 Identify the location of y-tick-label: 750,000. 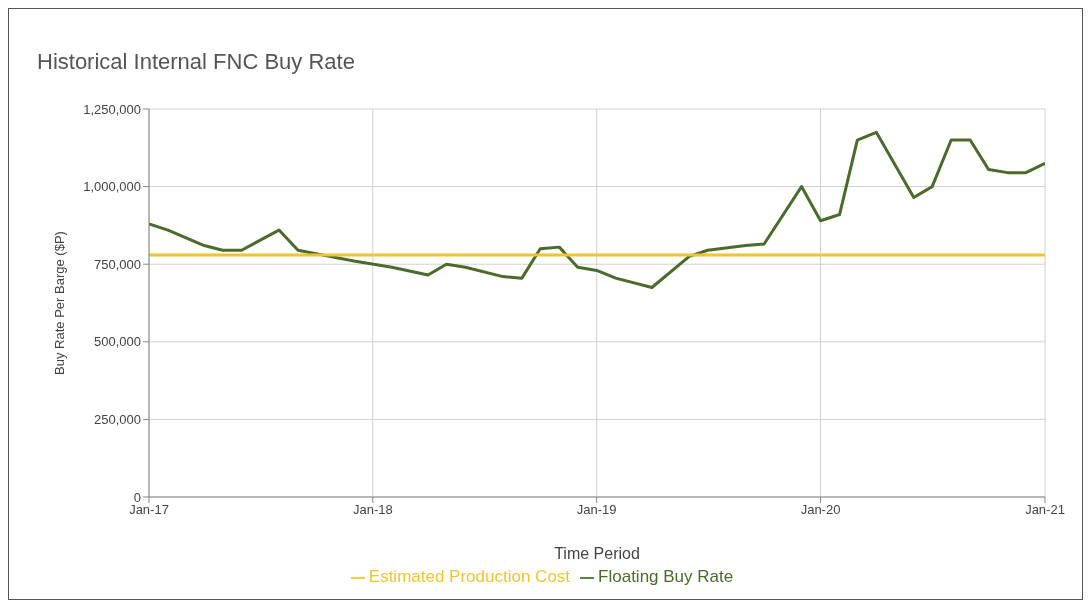
(117, 264).